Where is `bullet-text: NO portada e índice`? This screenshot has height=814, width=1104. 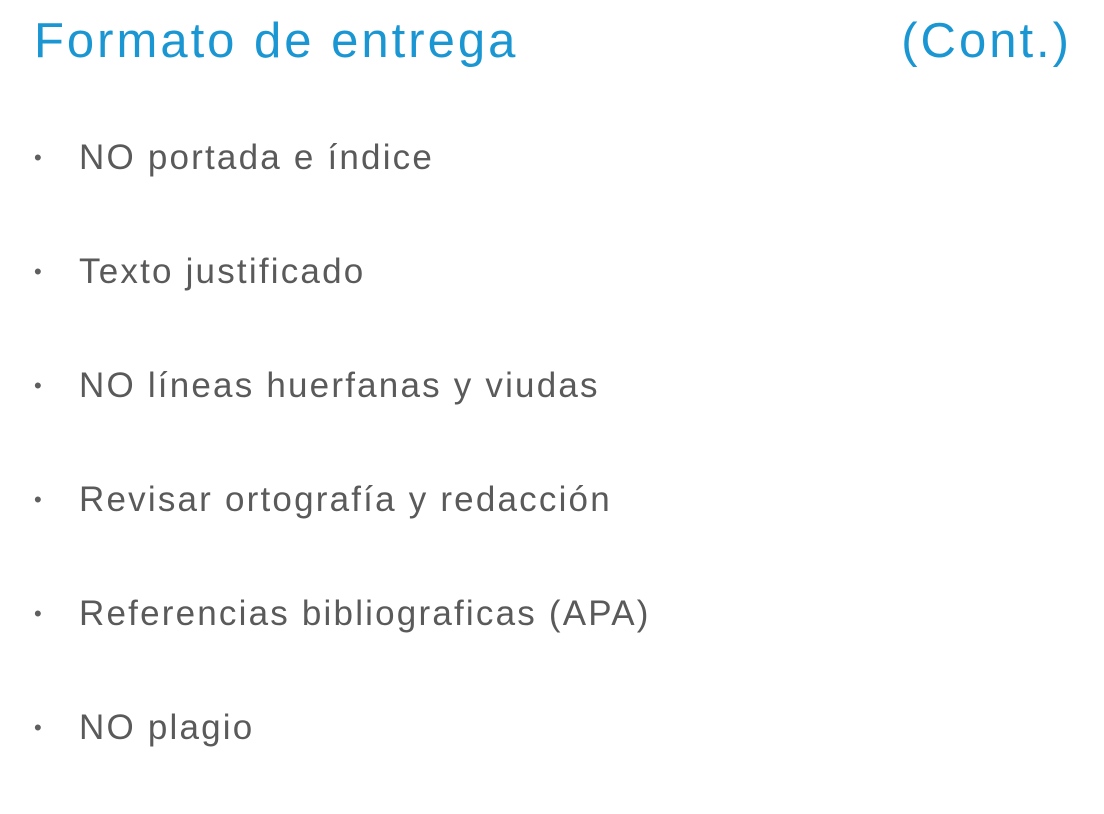
bullet-text: NO portada e índice is located at coordinates (257, 157).